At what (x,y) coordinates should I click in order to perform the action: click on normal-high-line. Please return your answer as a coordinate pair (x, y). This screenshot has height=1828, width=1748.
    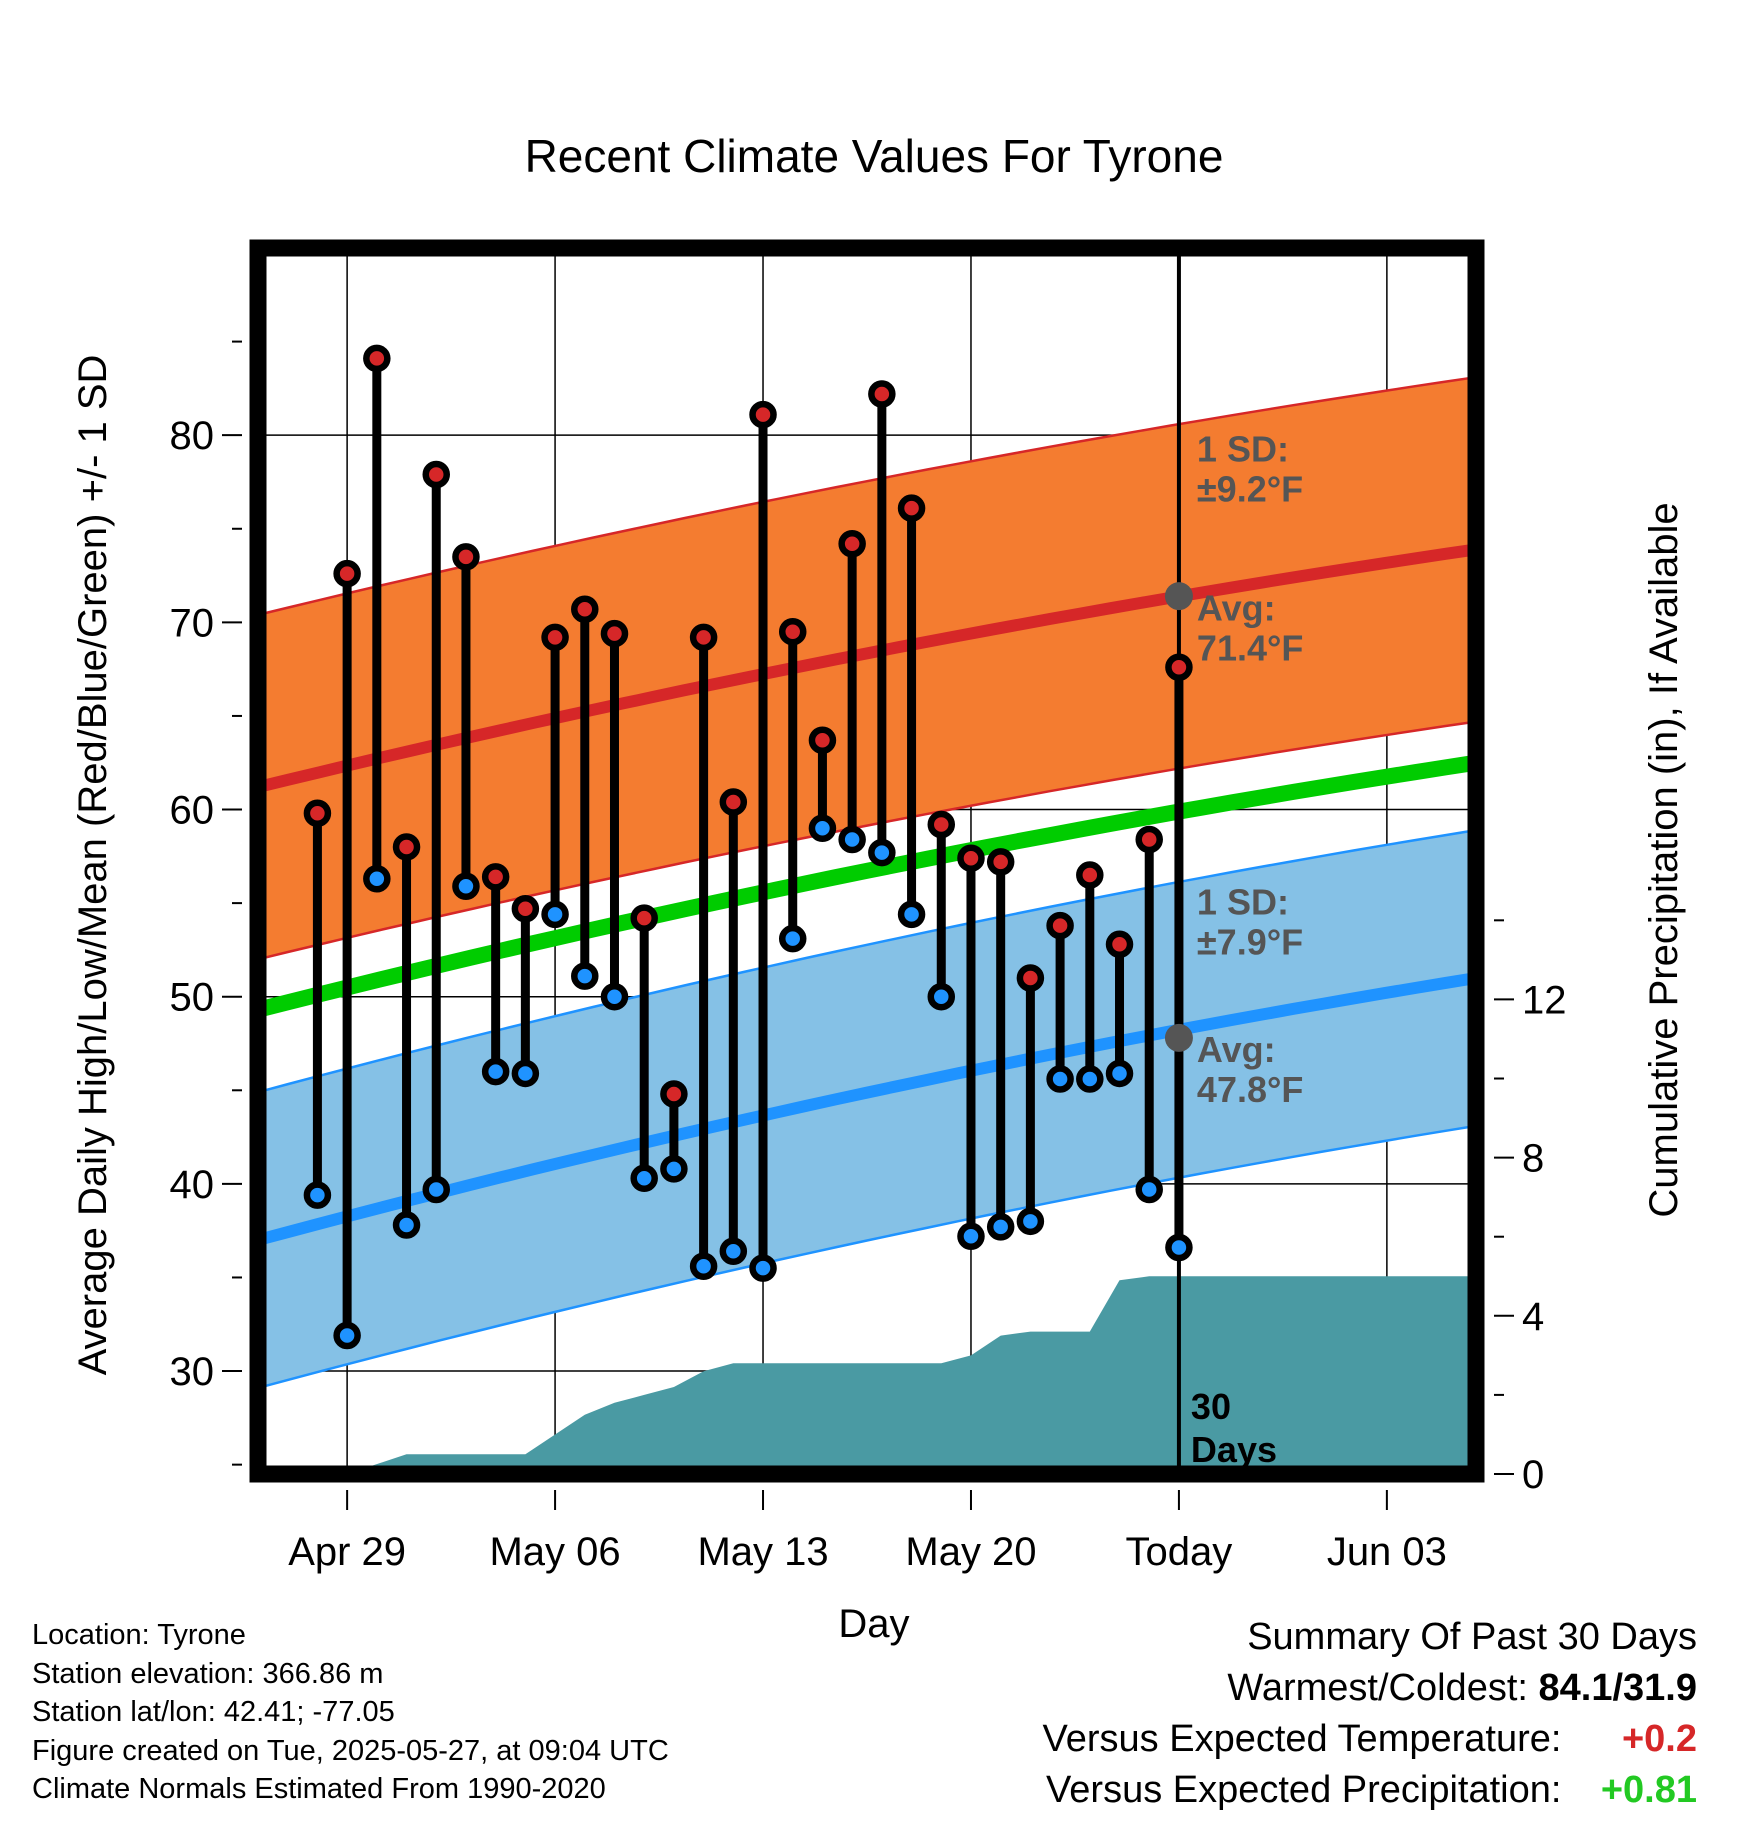
    Looking at the image, I should click on (866, 668).